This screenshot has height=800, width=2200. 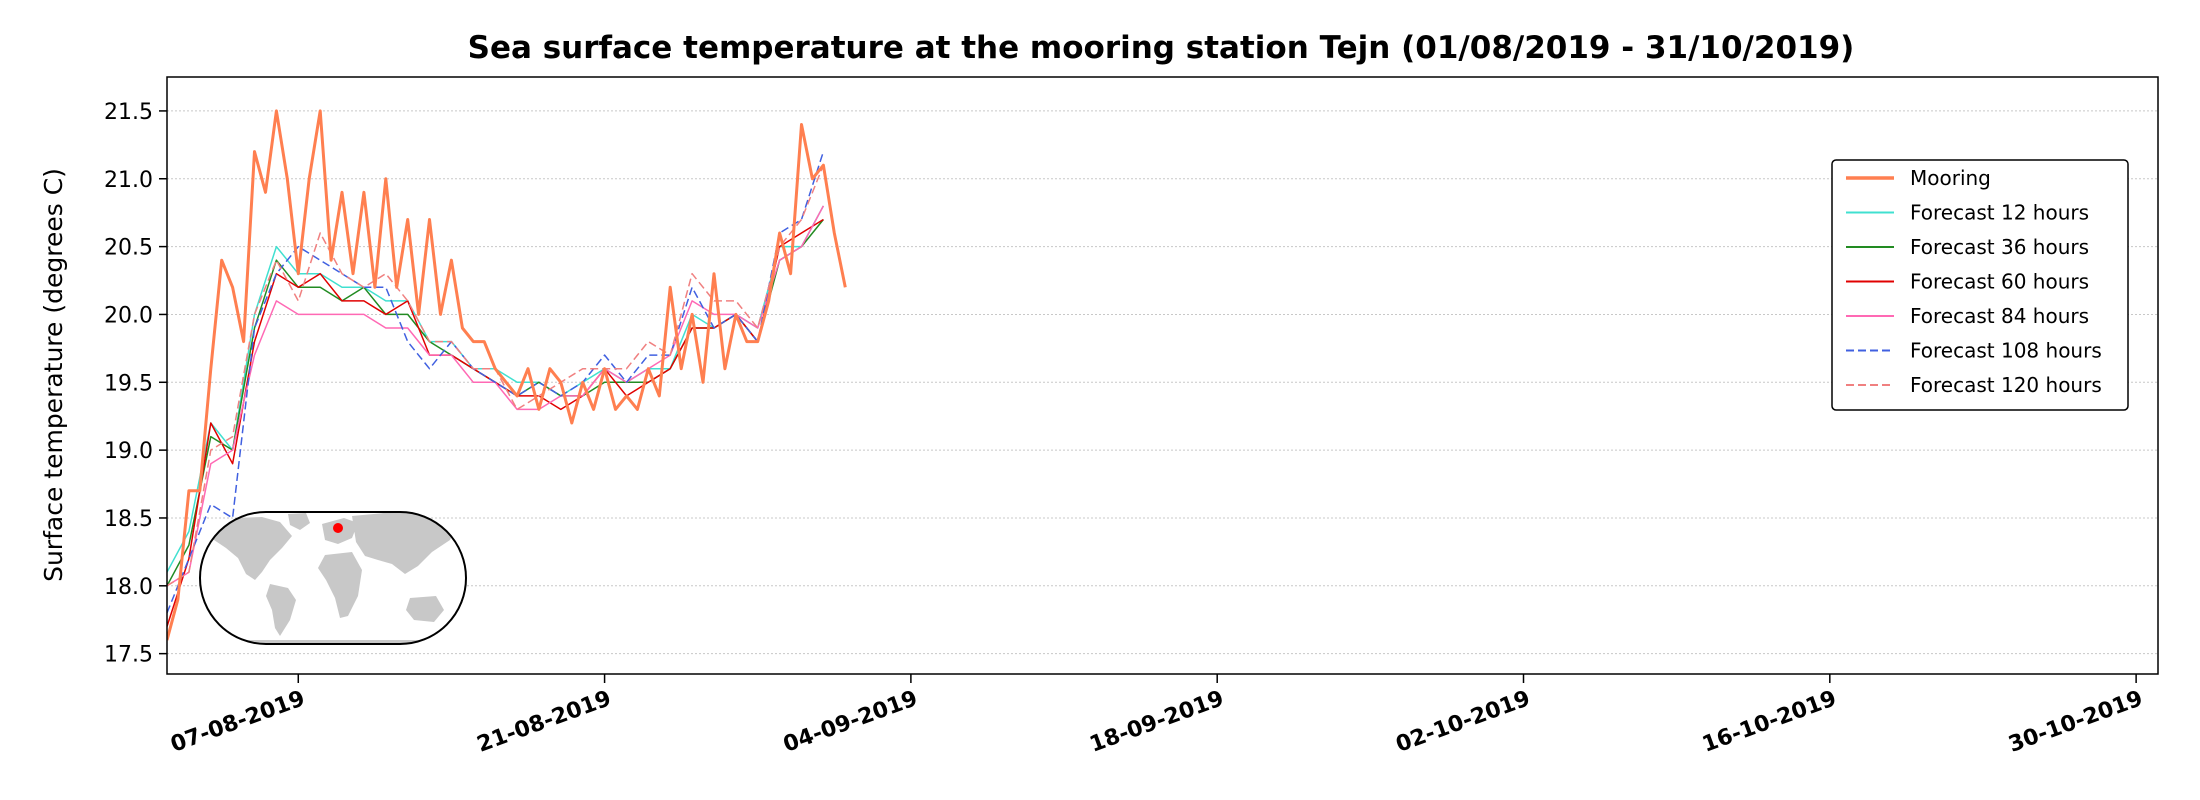 What do you see at coordinates (850, 722) in the screenshot?
I see `x-tick-label: 04-09-2019` at bounding box center [850, 722].